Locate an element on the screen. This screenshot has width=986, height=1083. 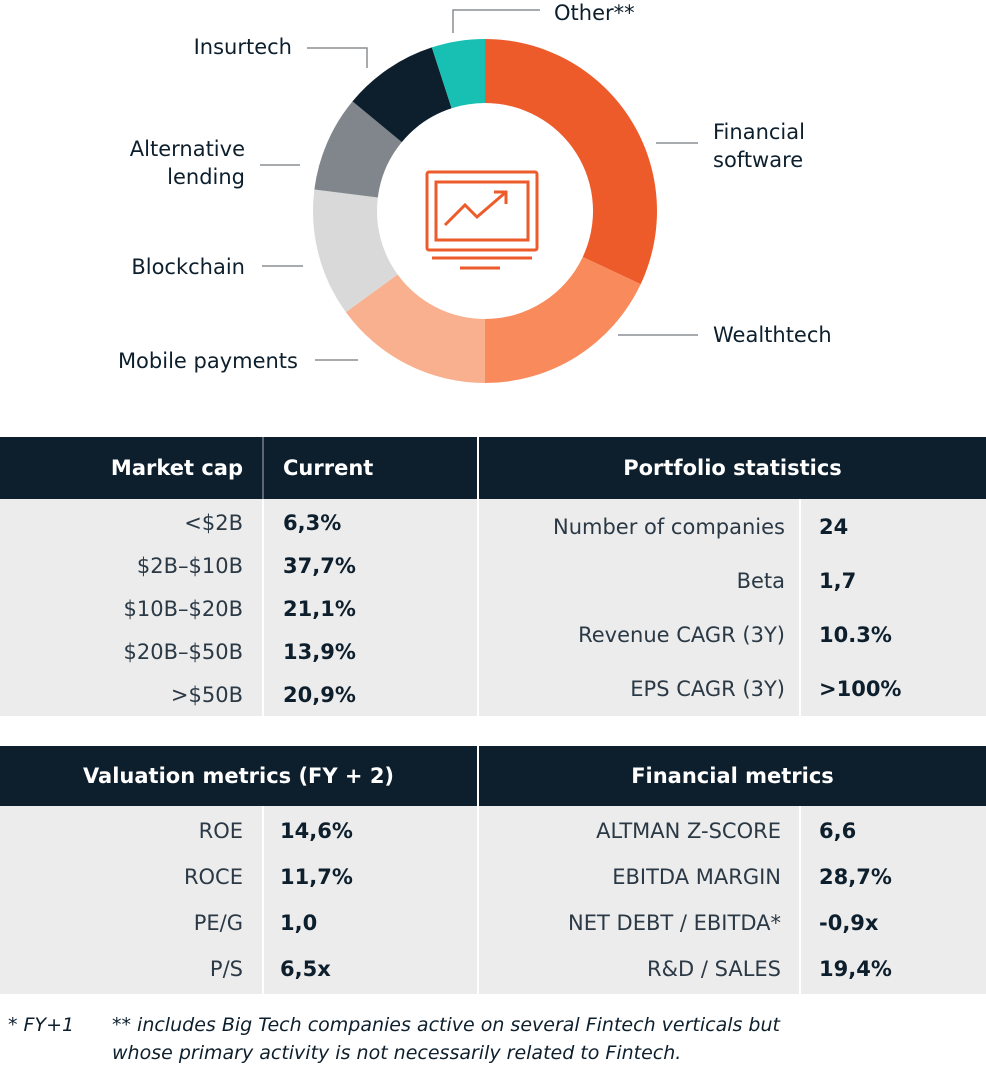
portfolio-statistics-header: Portfolio statistics is located at coordinates (732, 468).